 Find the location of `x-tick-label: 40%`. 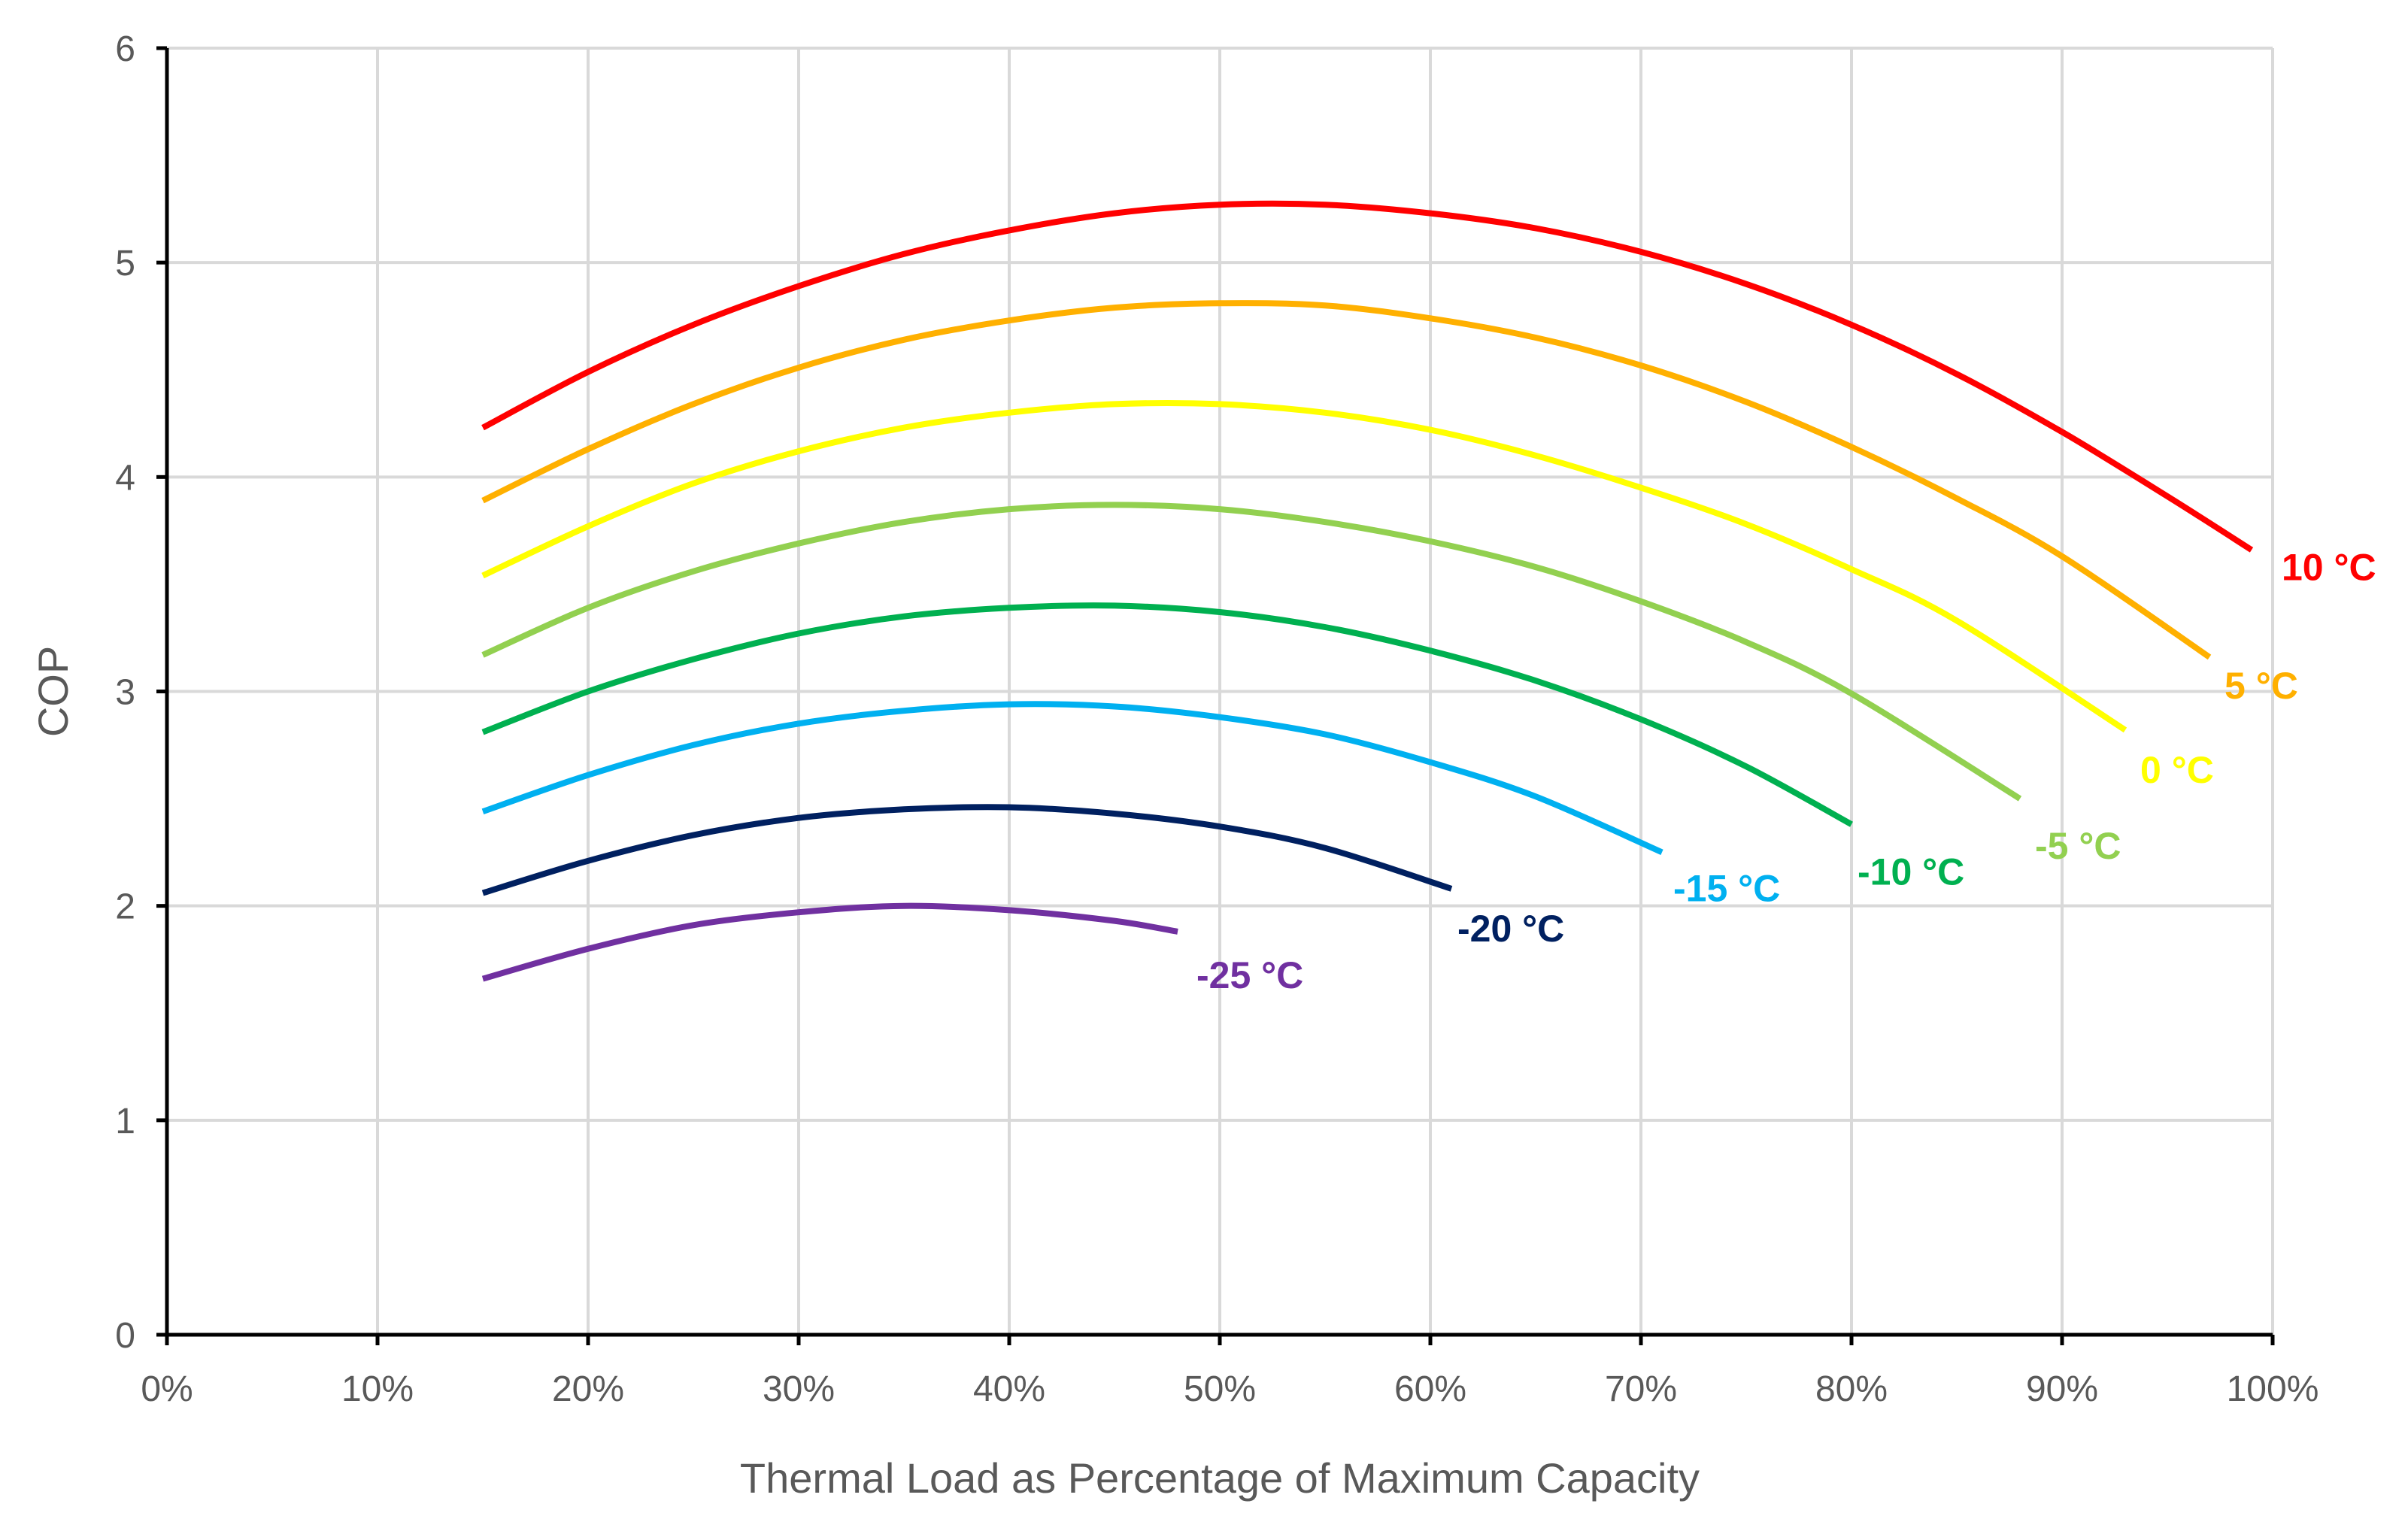

x-tick-label: 40% is located at coordinates (1009, 1389).